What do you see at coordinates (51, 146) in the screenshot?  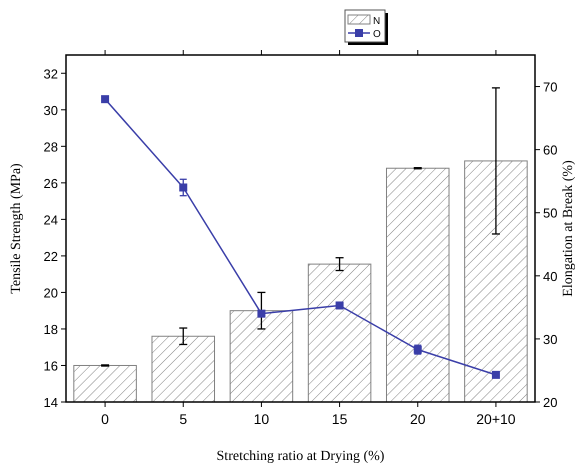 I see `y-tick-label: 28` at bounding box center [51, 146].